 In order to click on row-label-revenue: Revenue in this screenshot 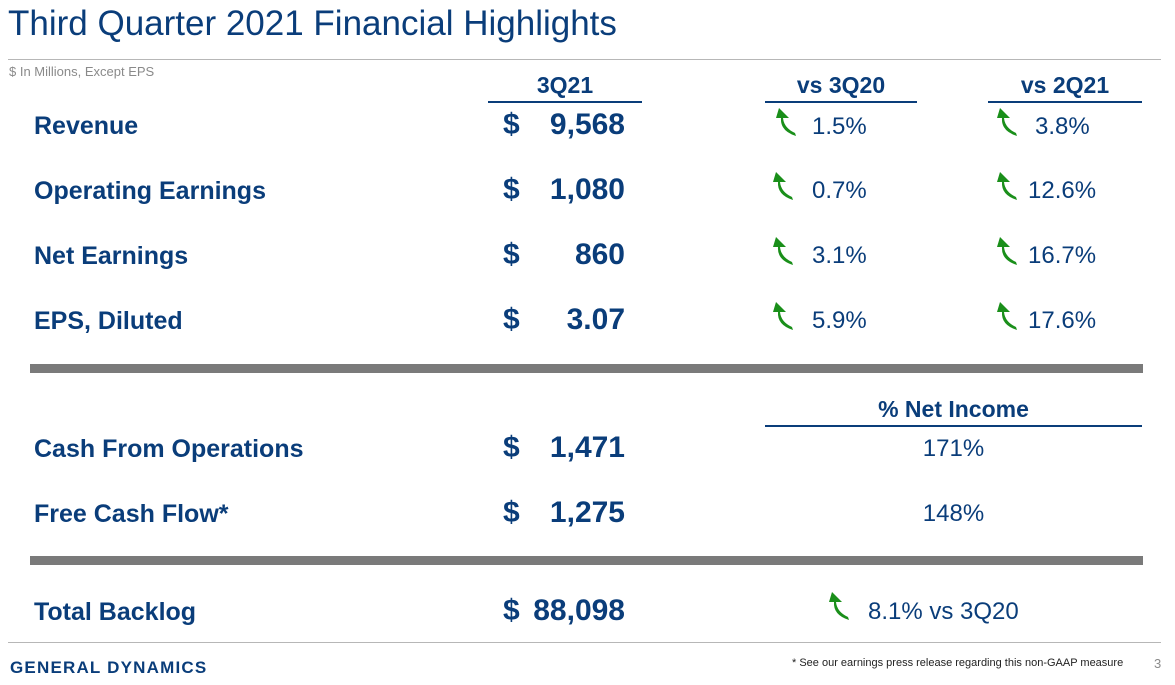, I will do `click(86, 126)`.